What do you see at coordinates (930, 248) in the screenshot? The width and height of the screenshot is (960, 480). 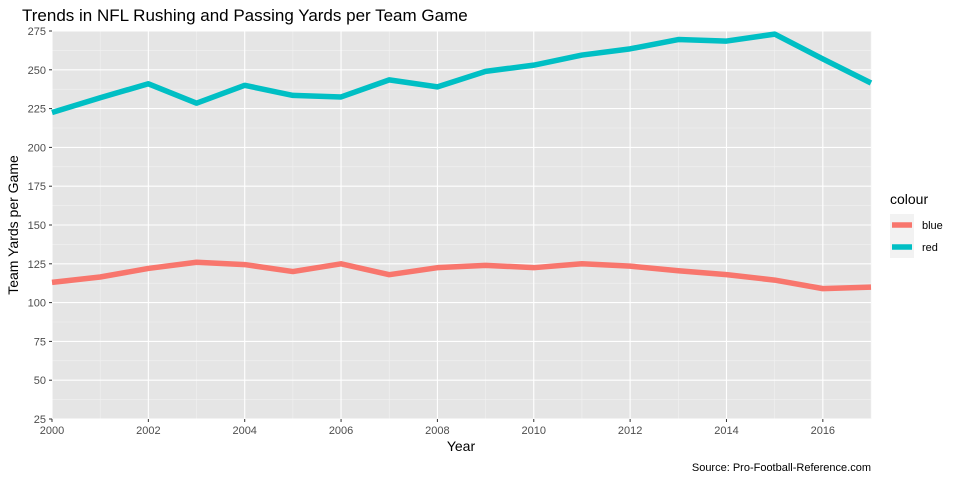 I see `legend-label-red: red` at bounding box center [930, 248].